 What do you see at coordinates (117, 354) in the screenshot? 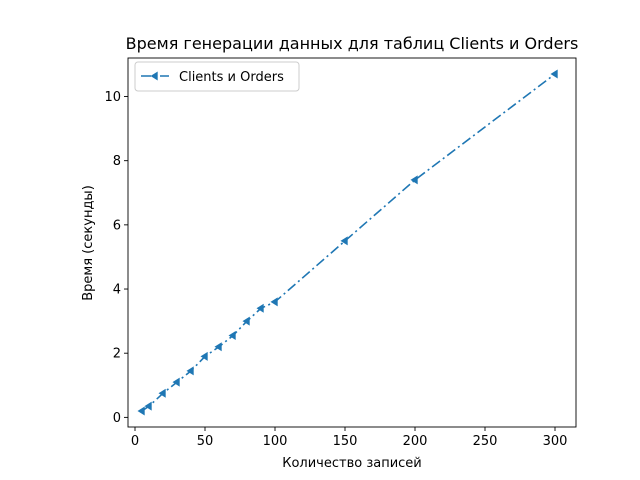
I see `y-tick-label: 2` at bounding box center [117, 354].